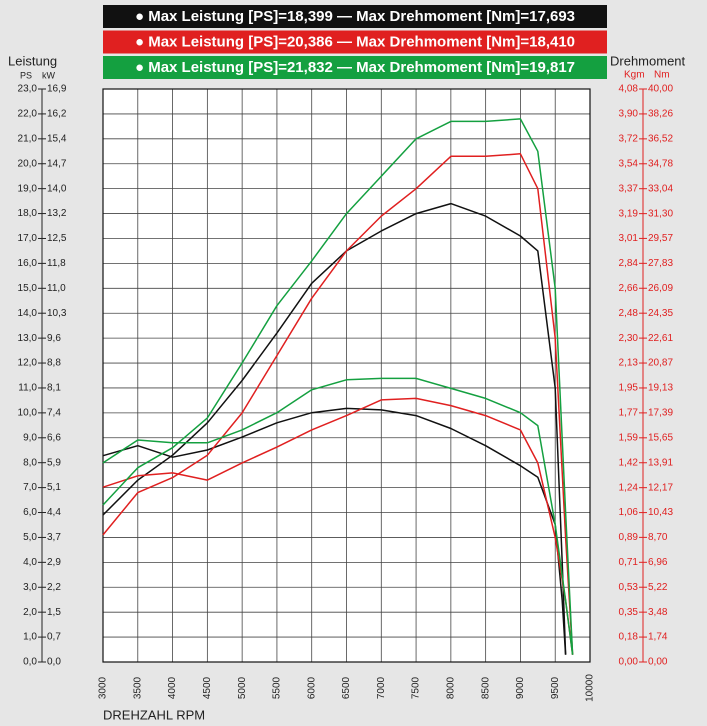 This screenshot has width=707, height=726. Describe the element at coordinates (54, 612) in the screenshot. I see `y-tick-label-kw: 1,5` at that location.